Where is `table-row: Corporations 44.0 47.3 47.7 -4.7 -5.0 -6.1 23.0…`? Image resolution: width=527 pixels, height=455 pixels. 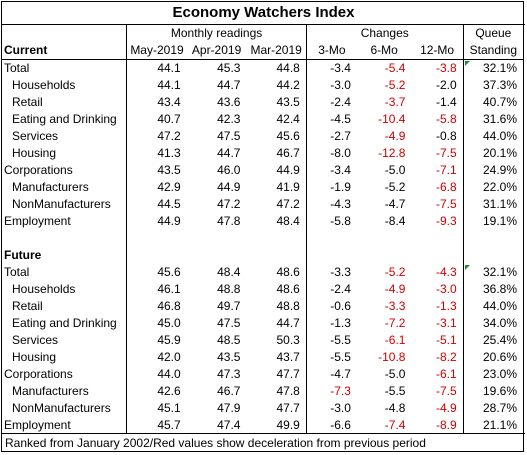 table-row: Corporations 44.0 47.3 47.7 -4.7 -5.0 -6.1 23.0… is located at coordinates (262, 374).